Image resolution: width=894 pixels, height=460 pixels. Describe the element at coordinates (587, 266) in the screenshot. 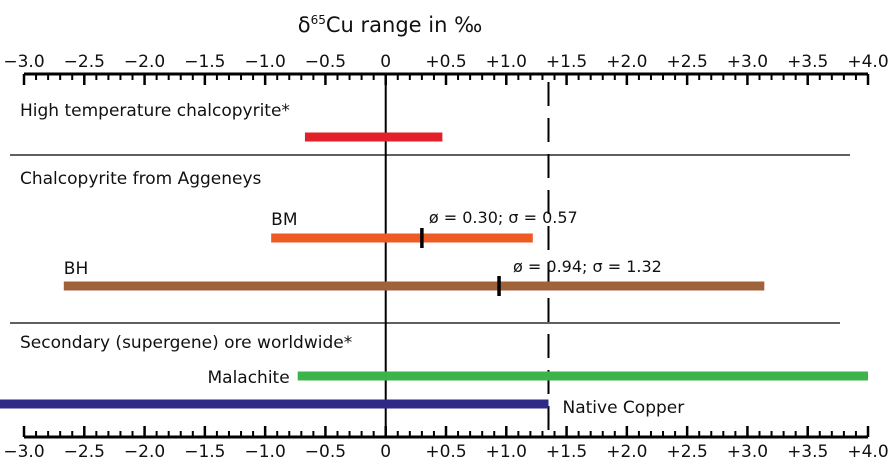

I see `stat-label-bh: ø = 0.94; σ = 1.32` at that location.